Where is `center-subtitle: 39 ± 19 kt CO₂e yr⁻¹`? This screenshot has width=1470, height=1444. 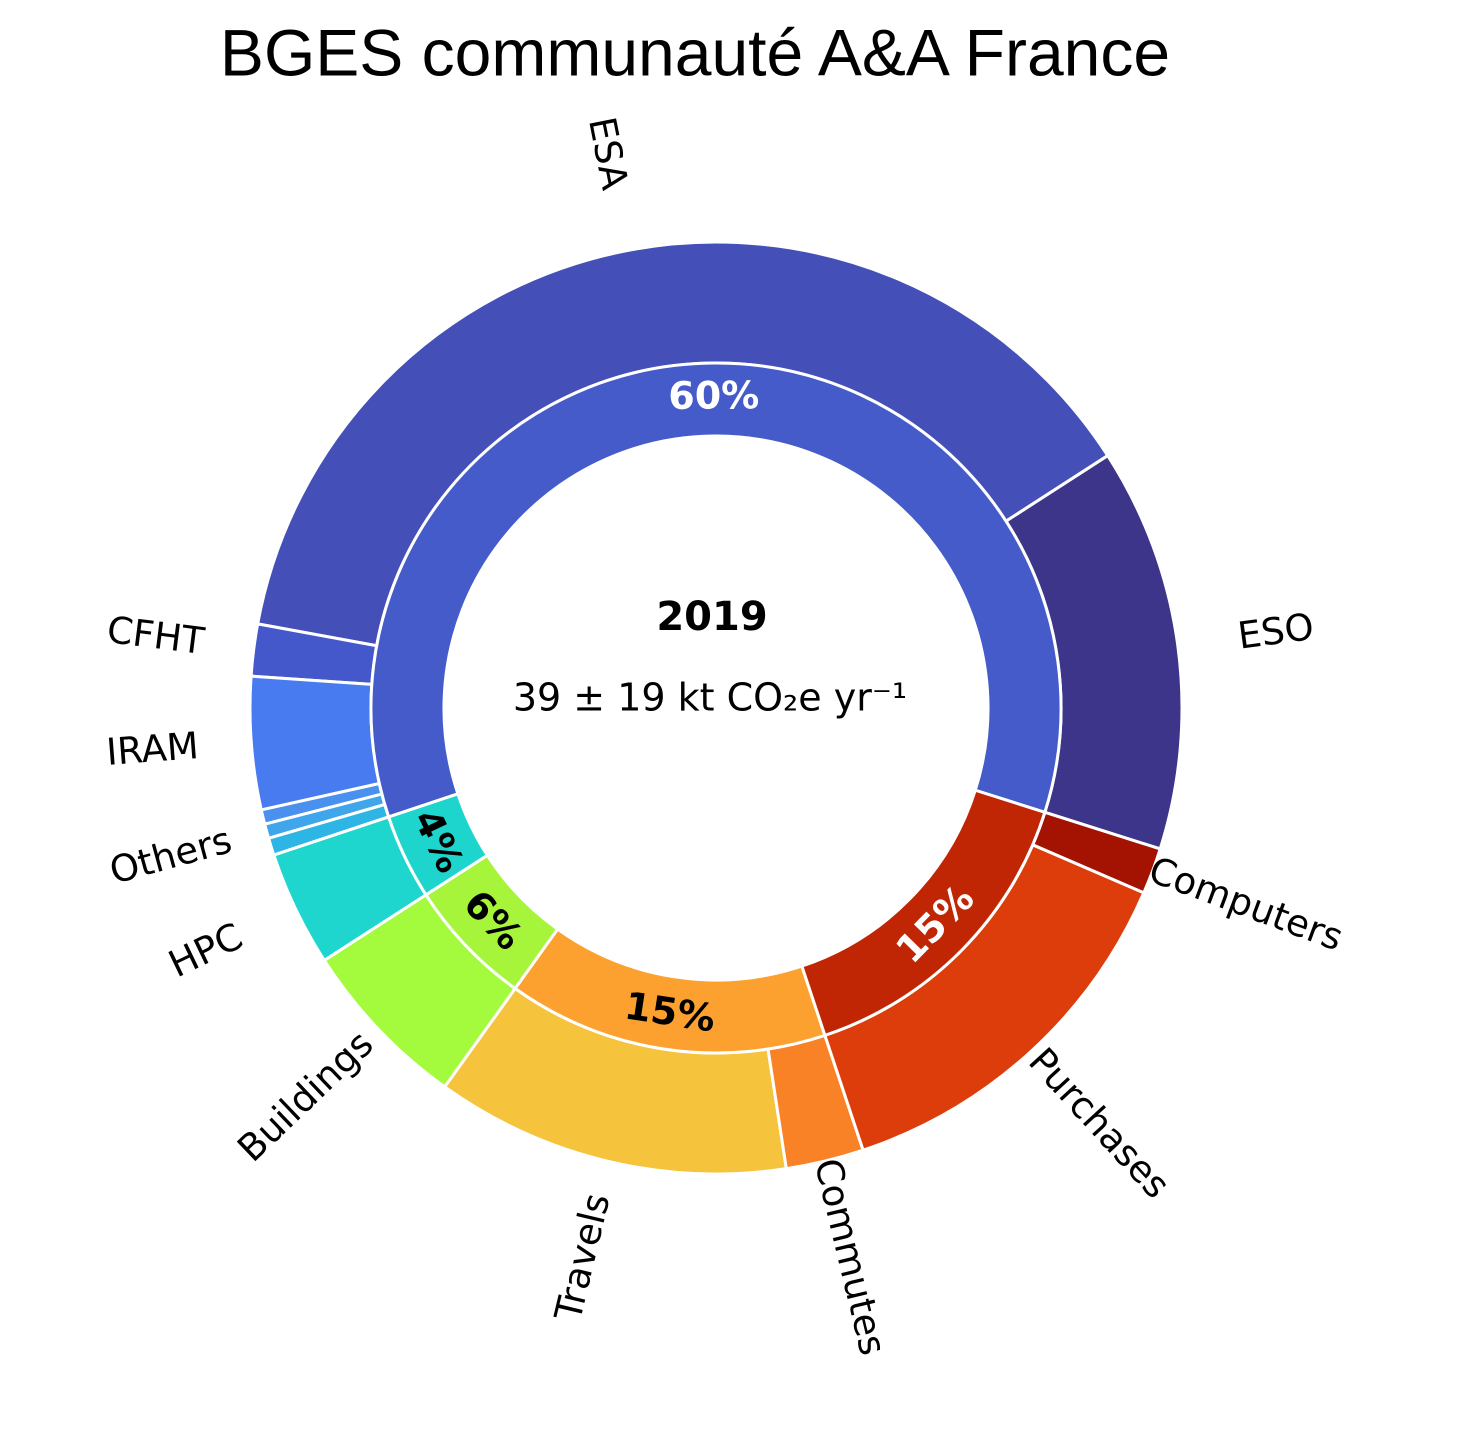
center-subtitle: 39 ± 19 kt CO₂e yr⁻¹ is located at coordinates (710, 698).